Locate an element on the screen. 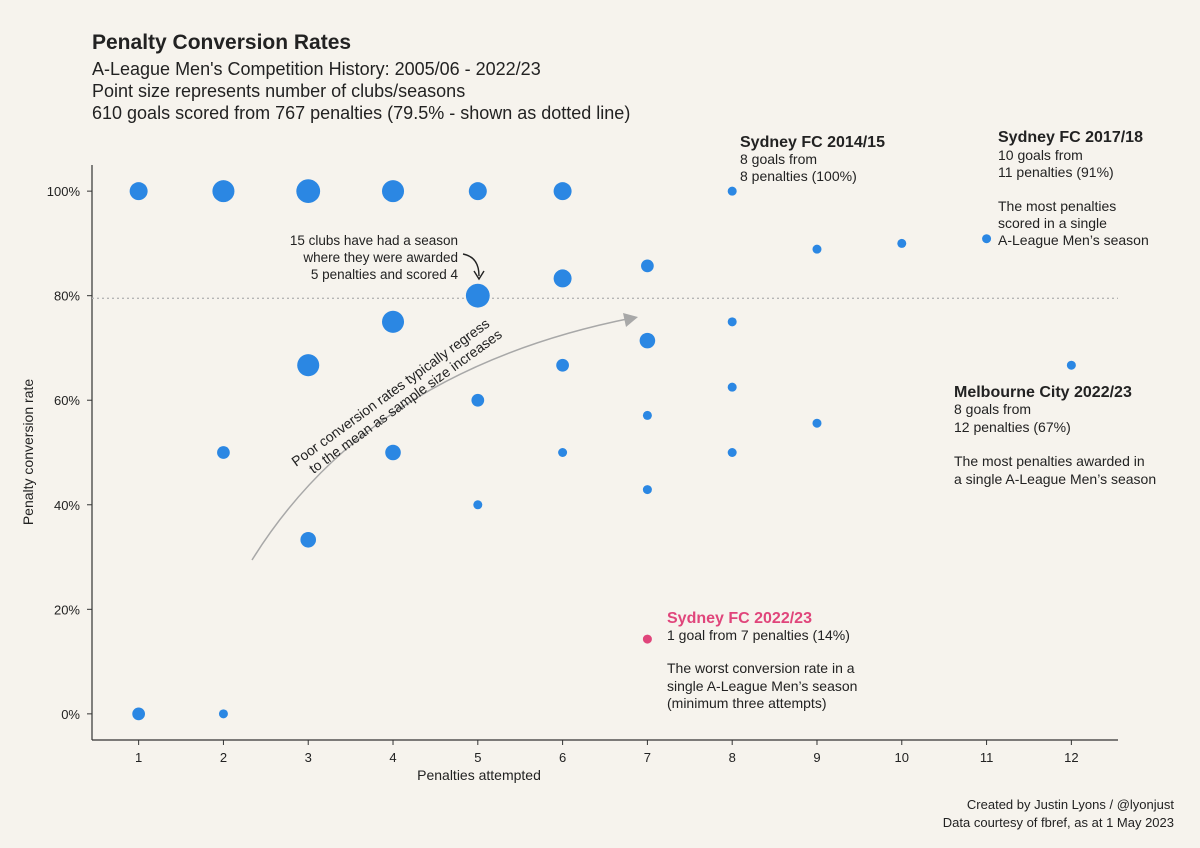  y-tick-label: 20% is located at coordinates (67, 609).